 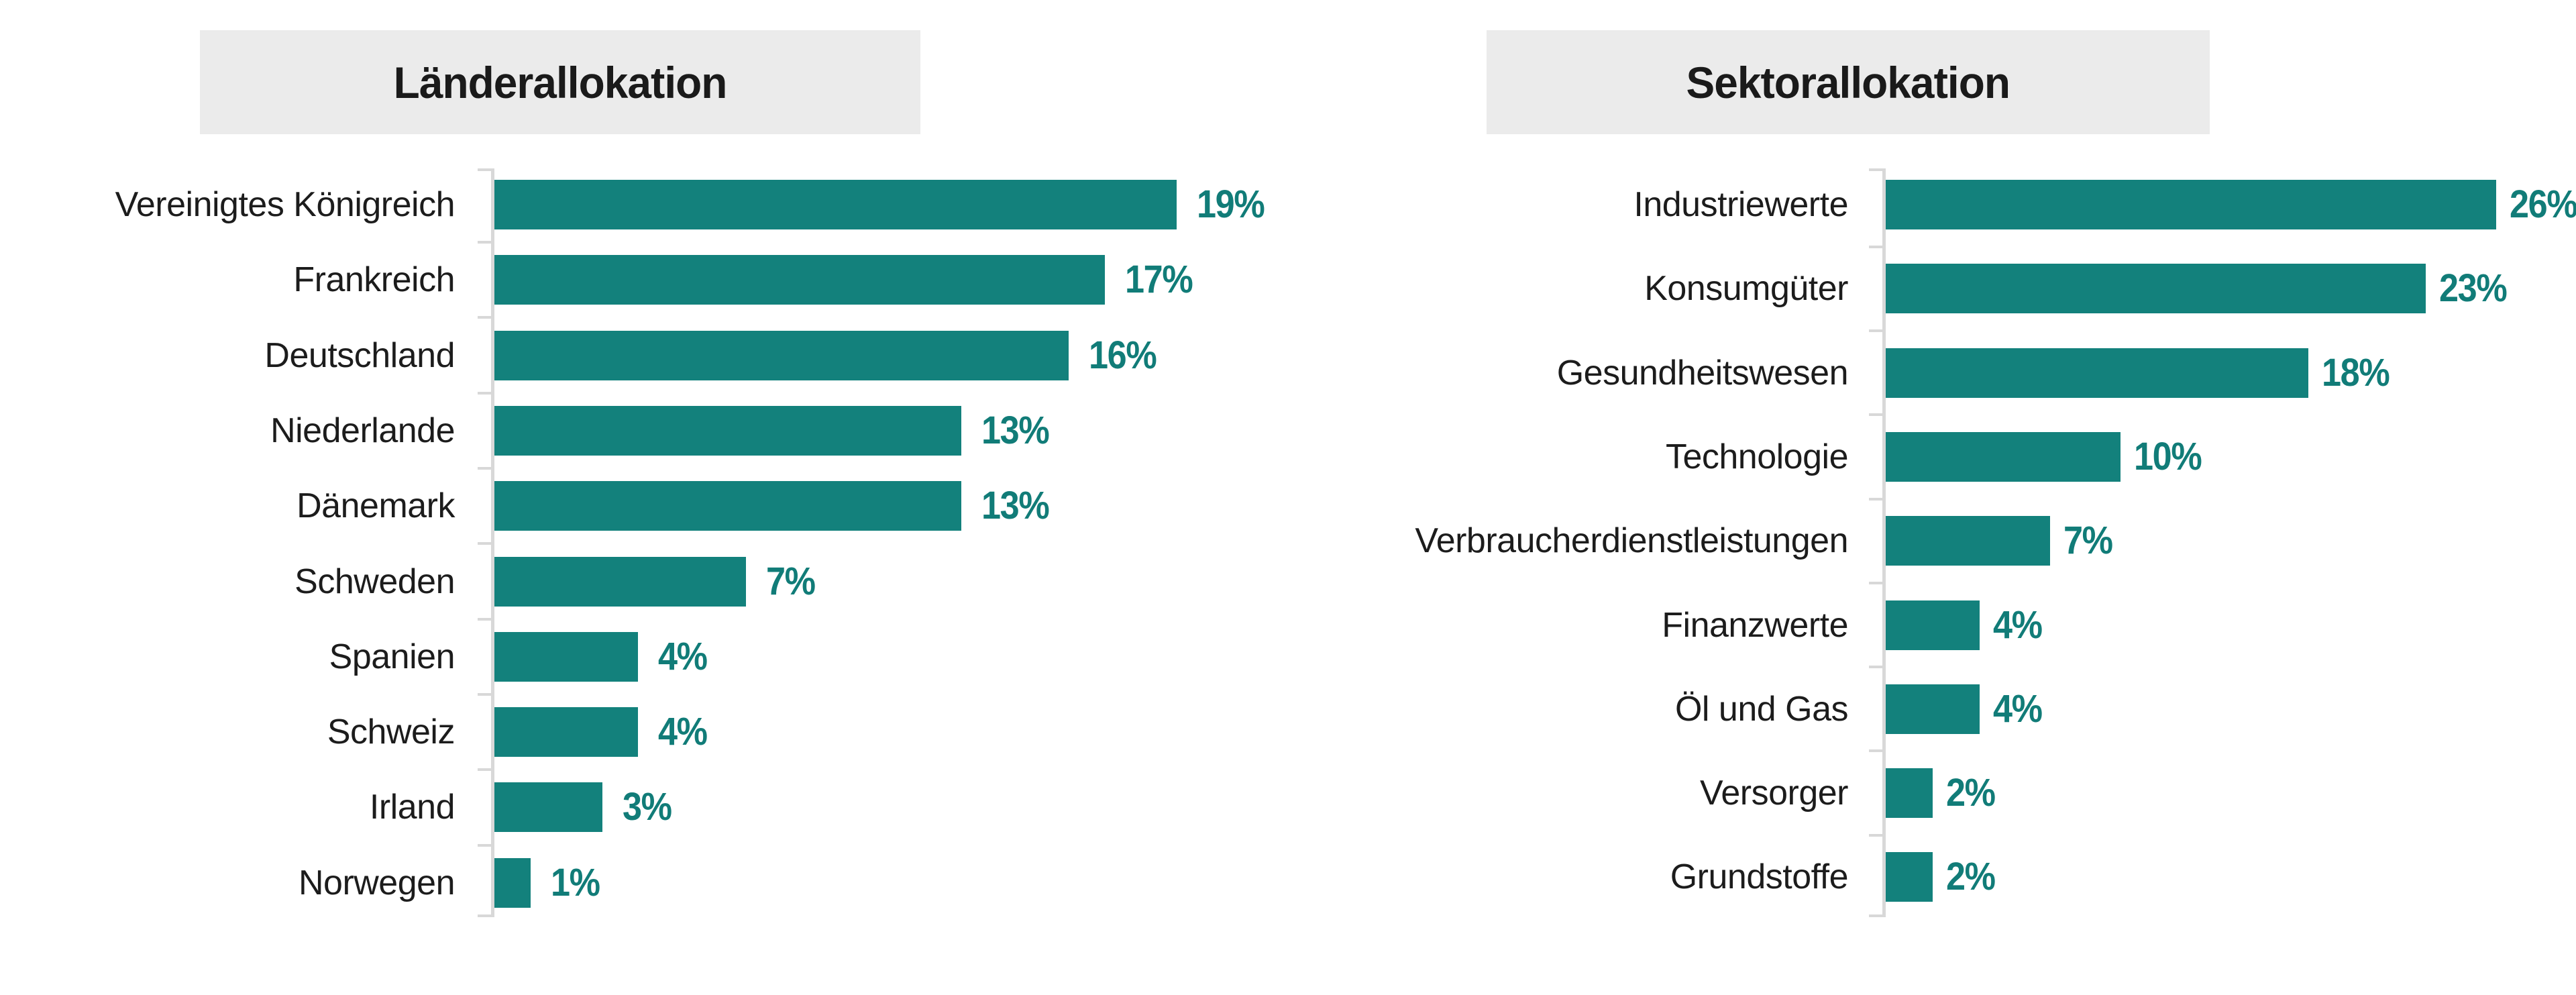 I want to click on category-label: Frankreich, so click(x=374, y=280).